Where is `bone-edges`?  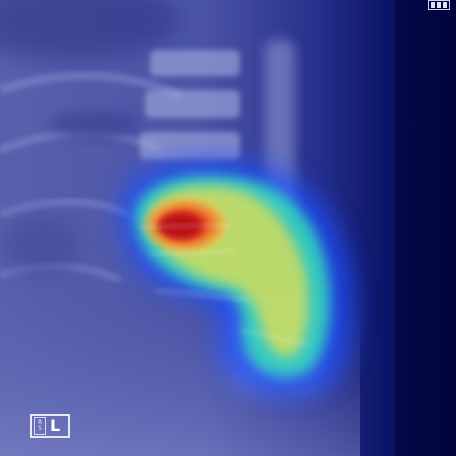 bone-edges is located at coordinates (225, 284).